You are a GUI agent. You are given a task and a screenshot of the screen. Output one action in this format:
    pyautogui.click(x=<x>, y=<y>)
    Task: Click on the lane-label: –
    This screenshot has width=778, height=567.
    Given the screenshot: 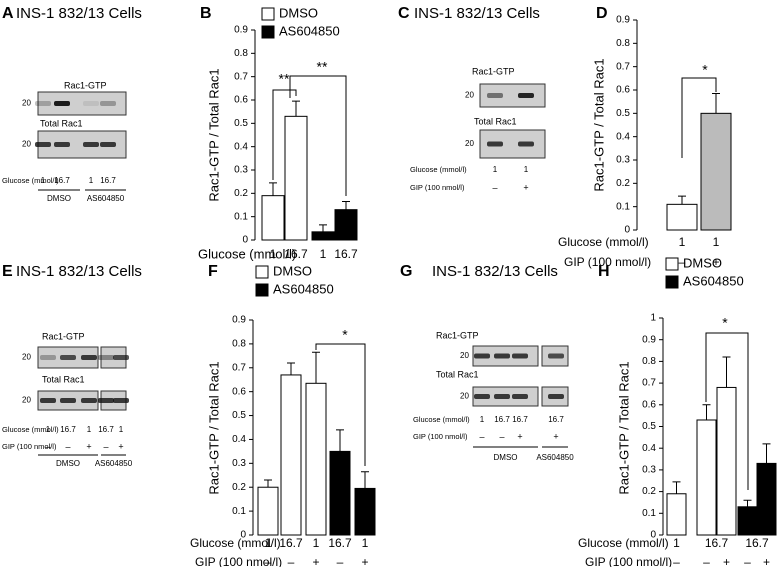 What is the action you would take?
    pyautogui.click(x=494, y=187)
    